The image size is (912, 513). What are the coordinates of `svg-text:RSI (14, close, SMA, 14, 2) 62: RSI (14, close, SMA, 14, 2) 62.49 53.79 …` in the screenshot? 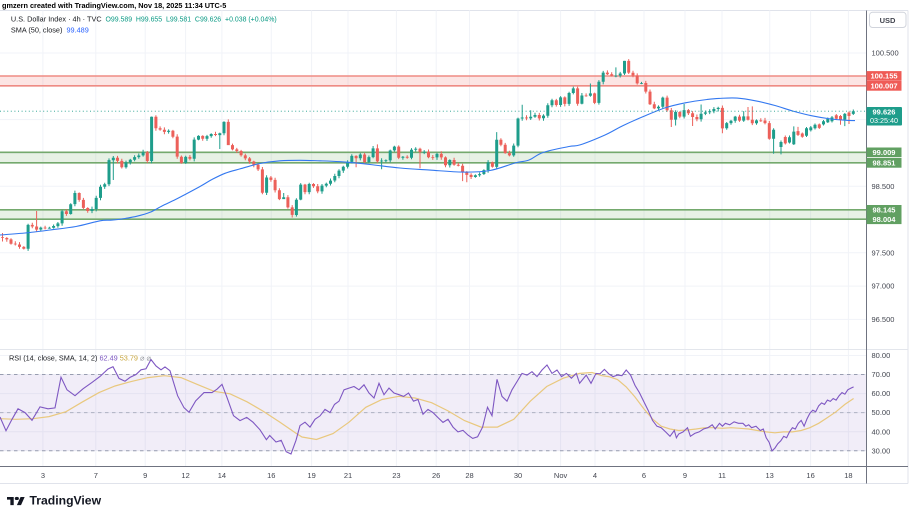 It's located at (80, 358).